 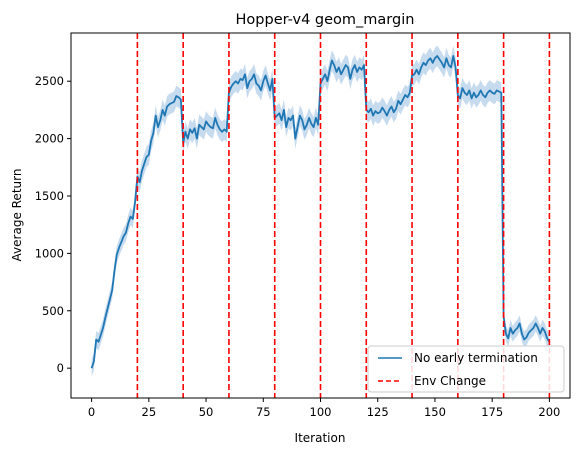 I want to click on legend-label-env-change: Env Change, so click(x=450, y=381).